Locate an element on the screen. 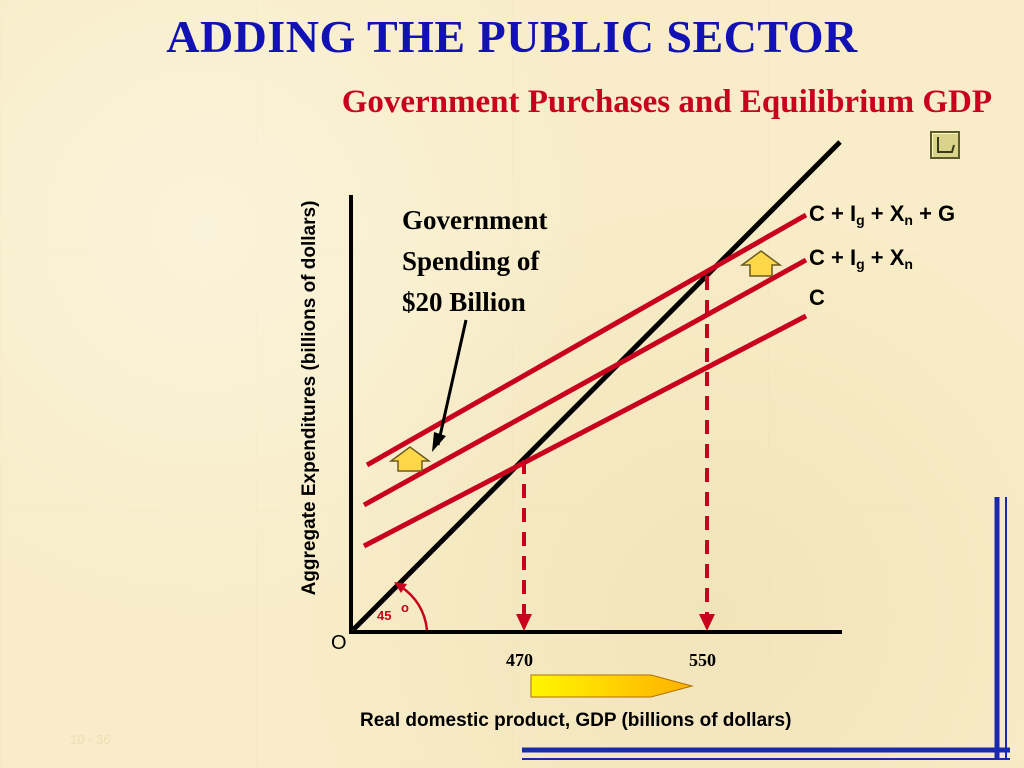 The width and height of the screenshot is (1024, 768). label-cigxg-base: C + I is located at coordinates (833, 213).